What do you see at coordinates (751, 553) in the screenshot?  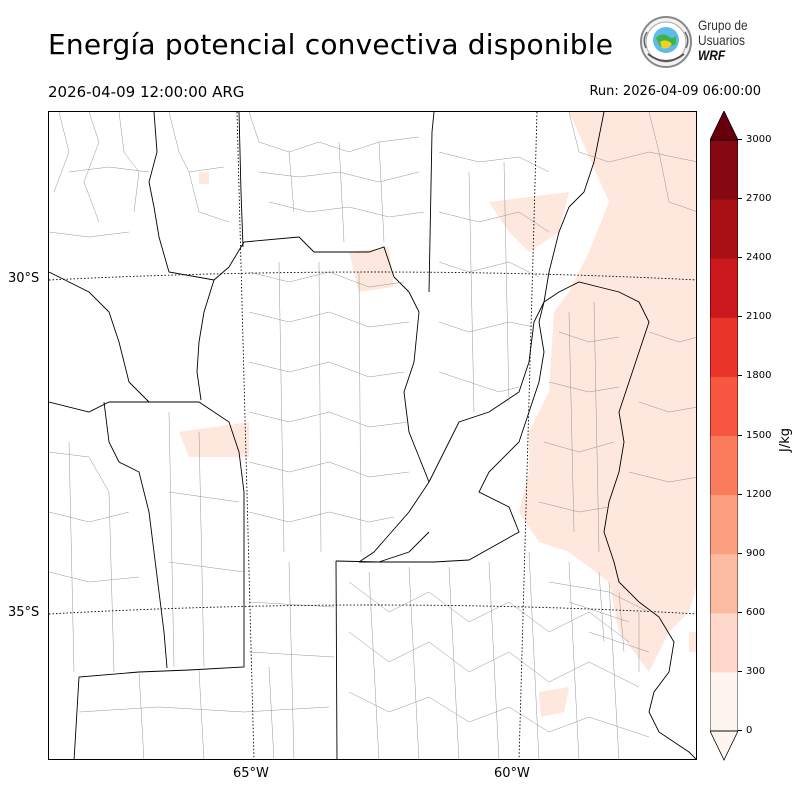 I see `colorbar-tick-label: 900` at bounding box center [751, 553].